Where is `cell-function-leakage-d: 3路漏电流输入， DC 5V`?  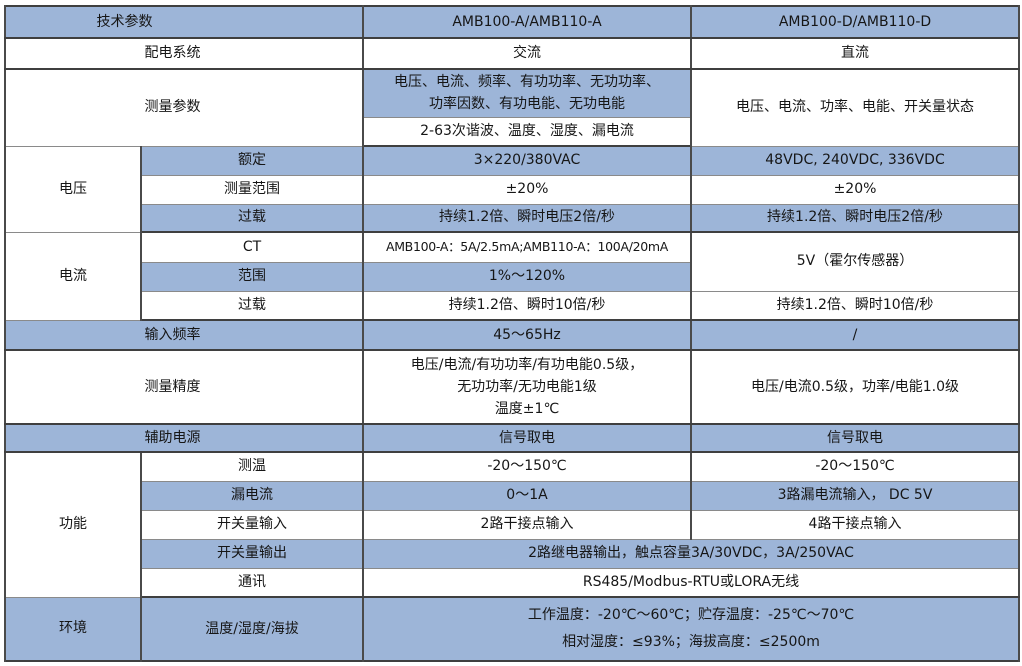
cell-function-leakage-d: 3路漏电流输入， DC 5V is located at coordinates (855, 495).